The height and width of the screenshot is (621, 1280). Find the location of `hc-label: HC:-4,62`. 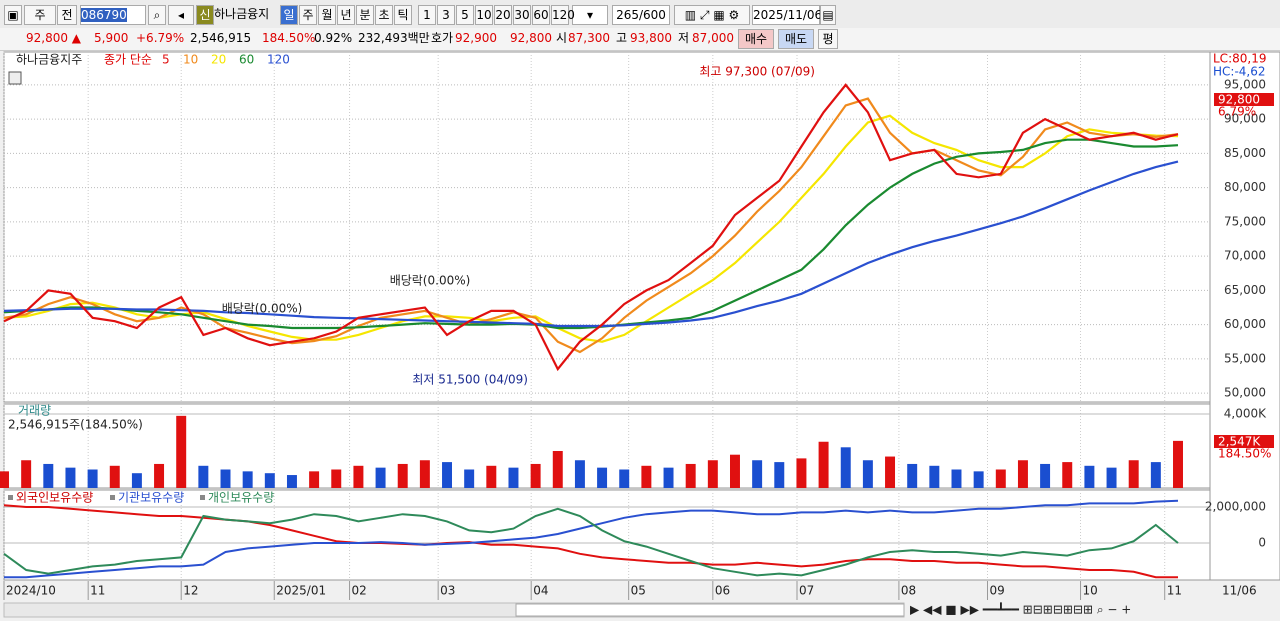

hc-label: HC:-4,62 is located at coordinates (1239, 72).